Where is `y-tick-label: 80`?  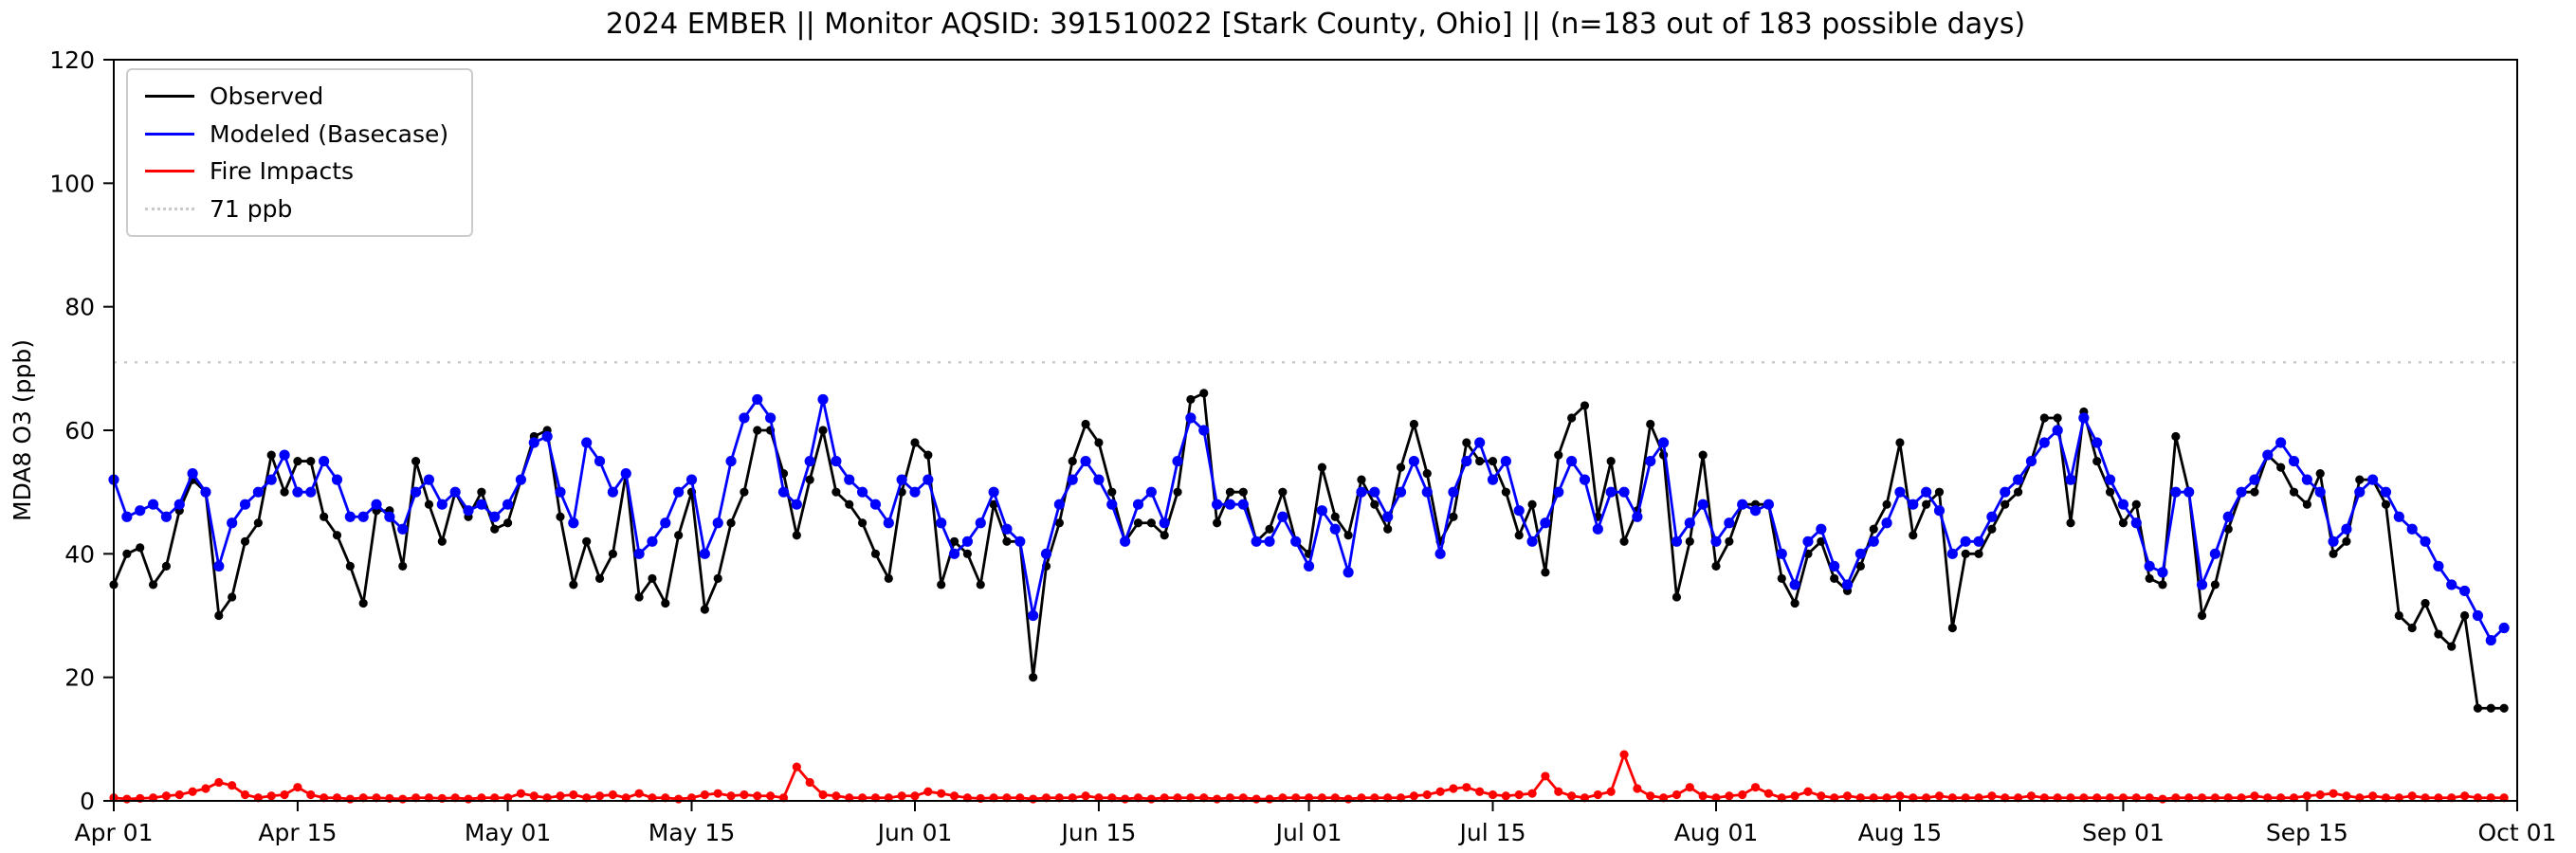
y-tick-label: 80 is located at coordinates (79, 307).